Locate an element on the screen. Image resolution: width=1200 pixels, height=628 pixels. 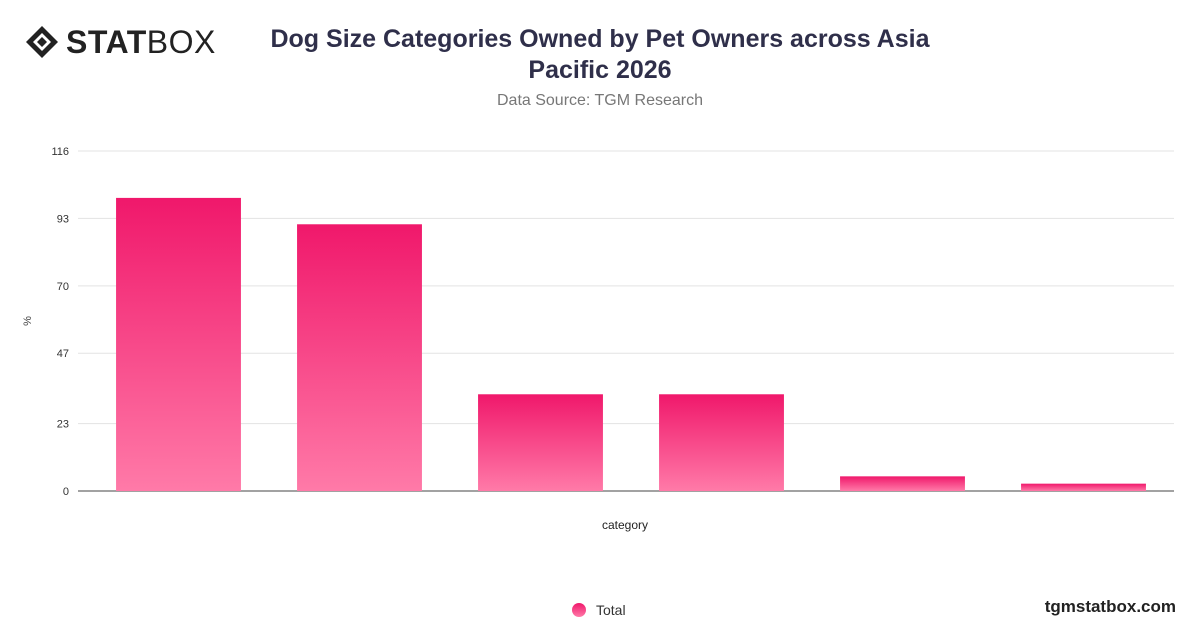
y-tick-label: 93 is located at coordinates (63, 219).